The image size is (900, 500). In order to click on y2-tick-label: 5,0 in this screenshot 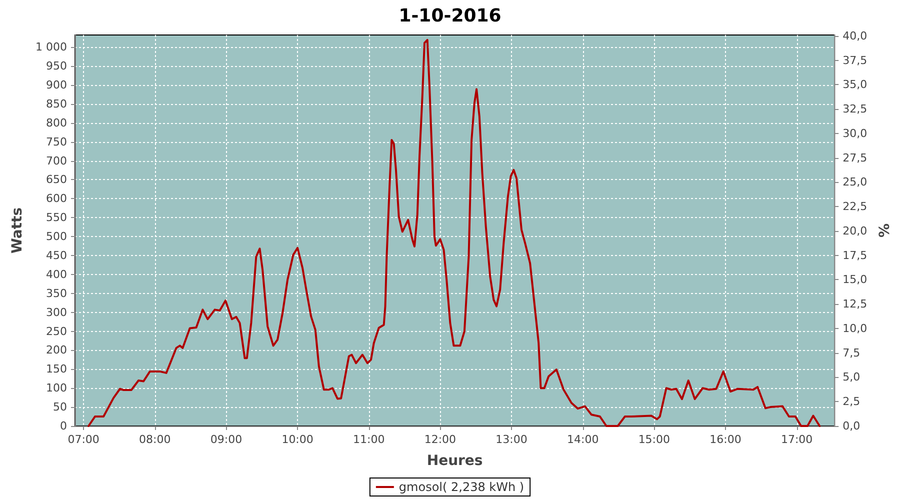, I will do `click(851, 377)`.